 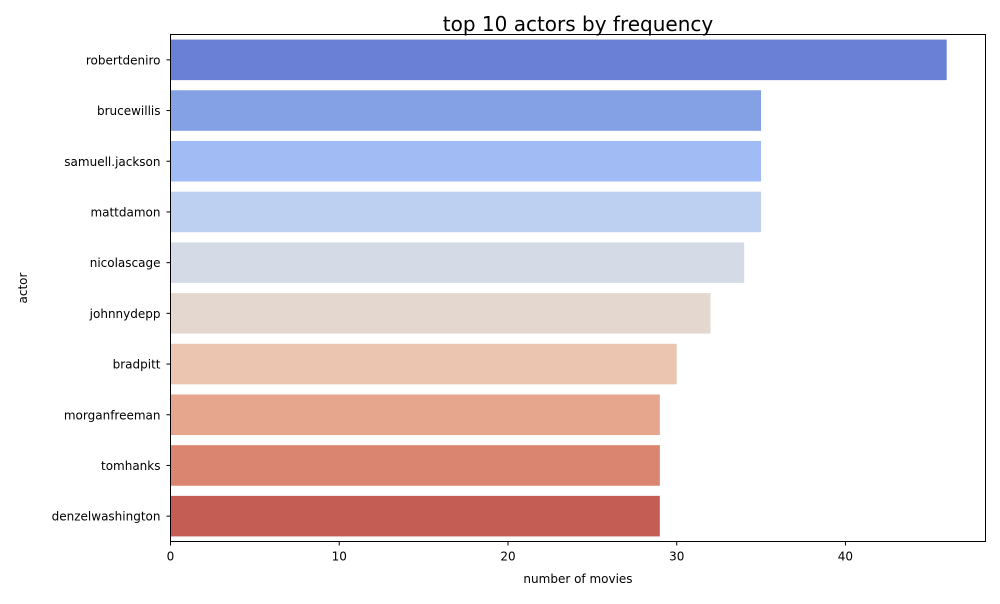 What do you see at coordinates (578, 24) in the screenshot?
I see `chart-title: top 10 actors by frequency` at bounding box center [578, 24].